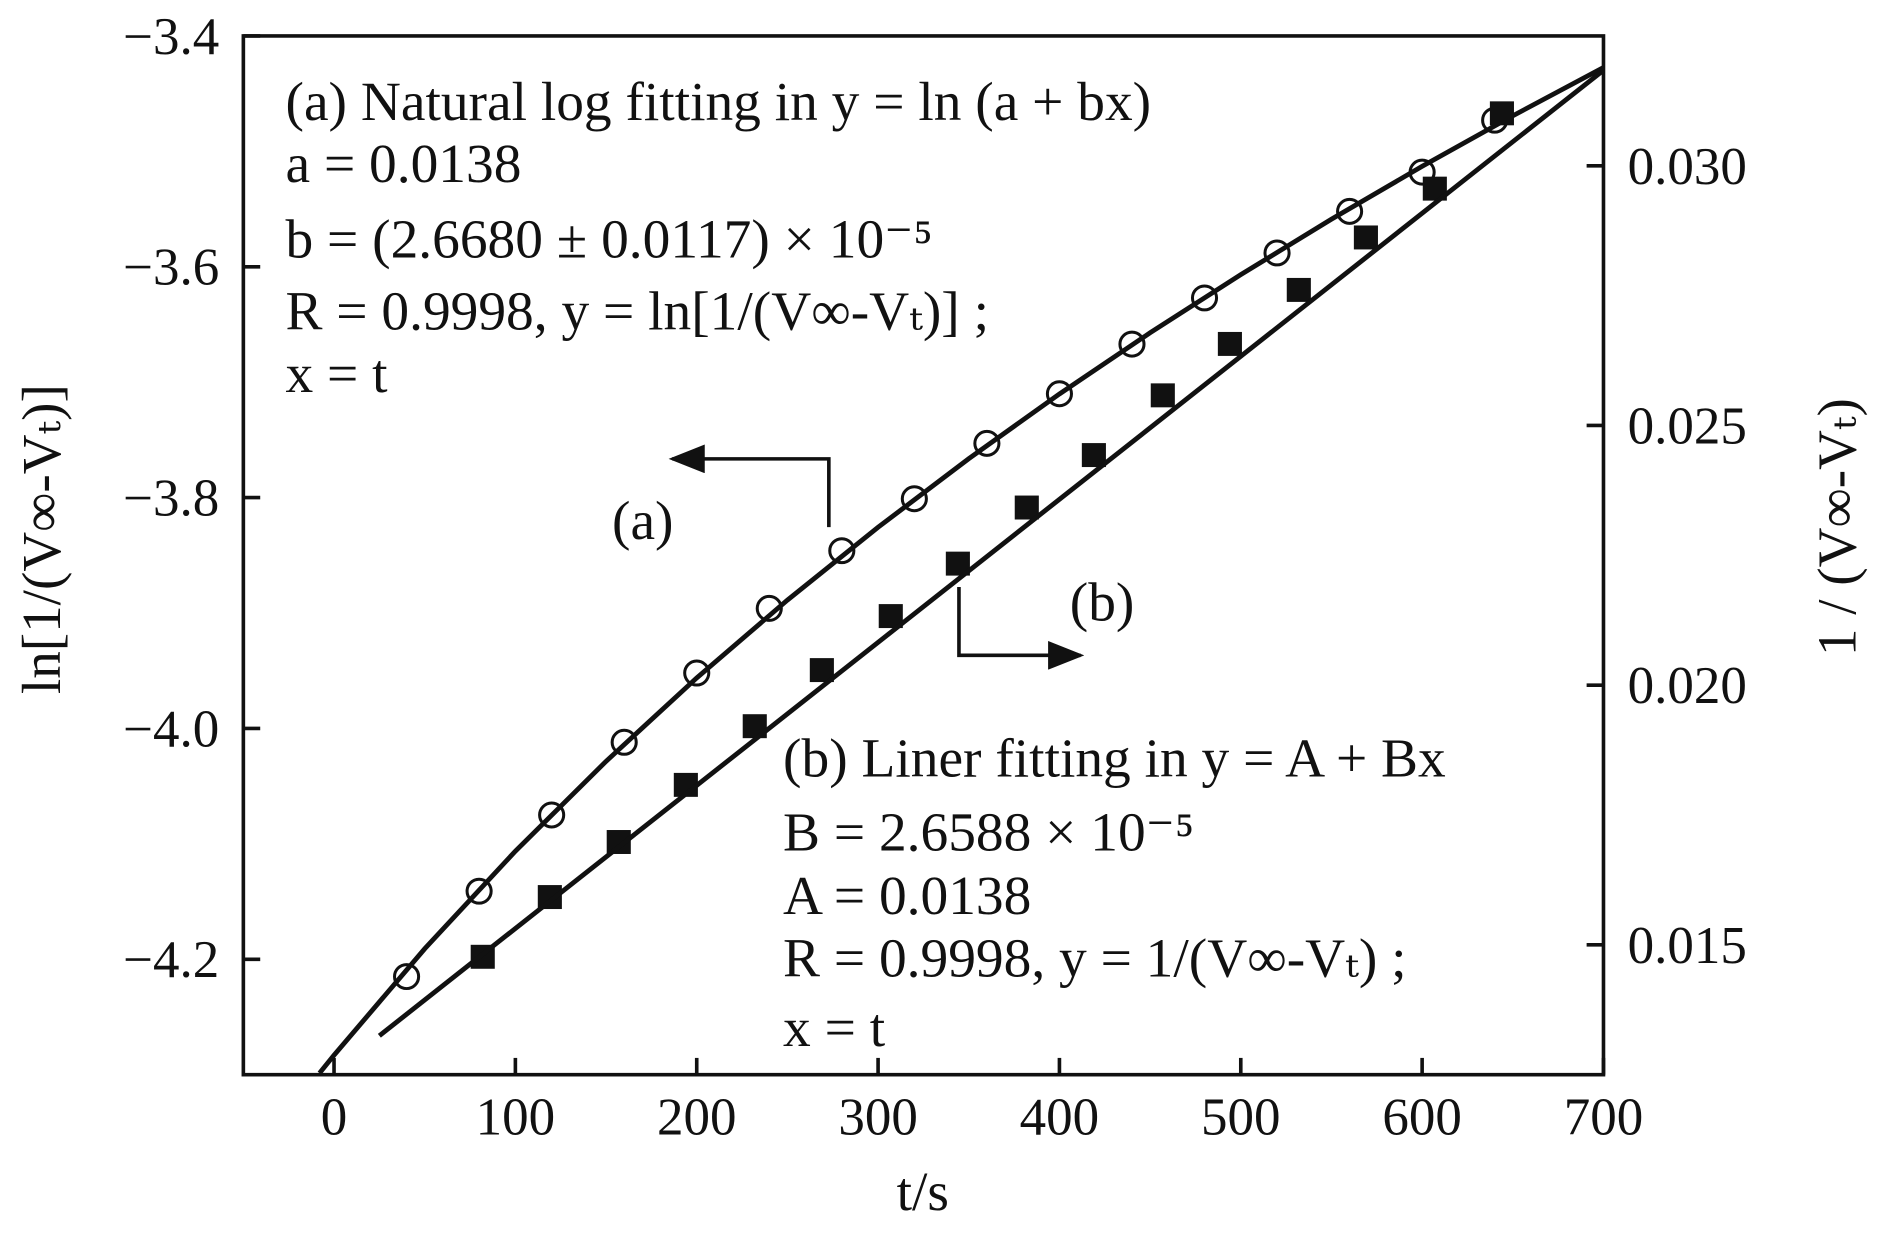  I want to click on x-tick-label: 300, so click(878, 1118).